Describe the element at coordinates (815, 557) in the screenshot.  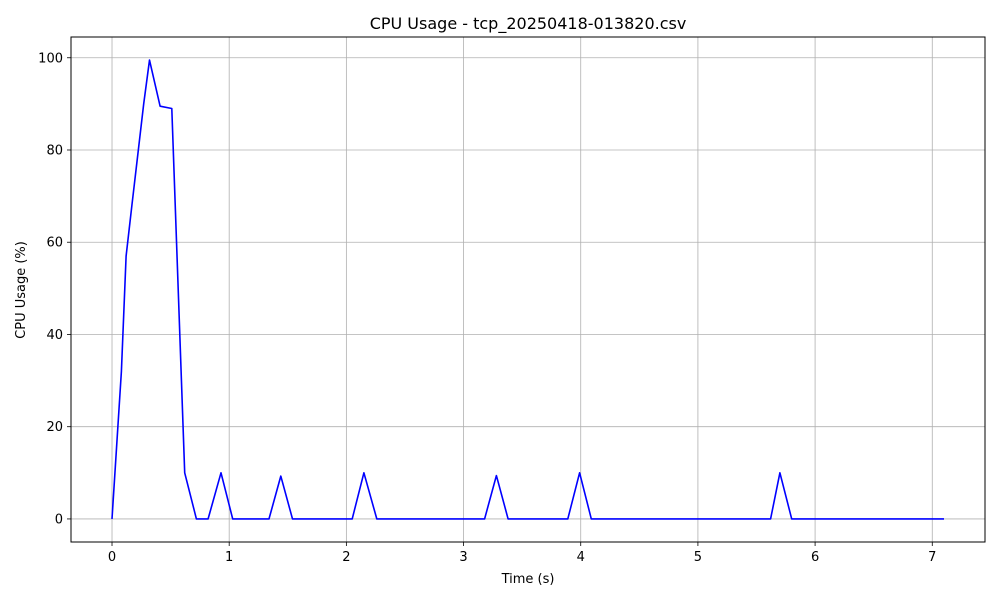
I see `x-tick-label: 6` at that location.